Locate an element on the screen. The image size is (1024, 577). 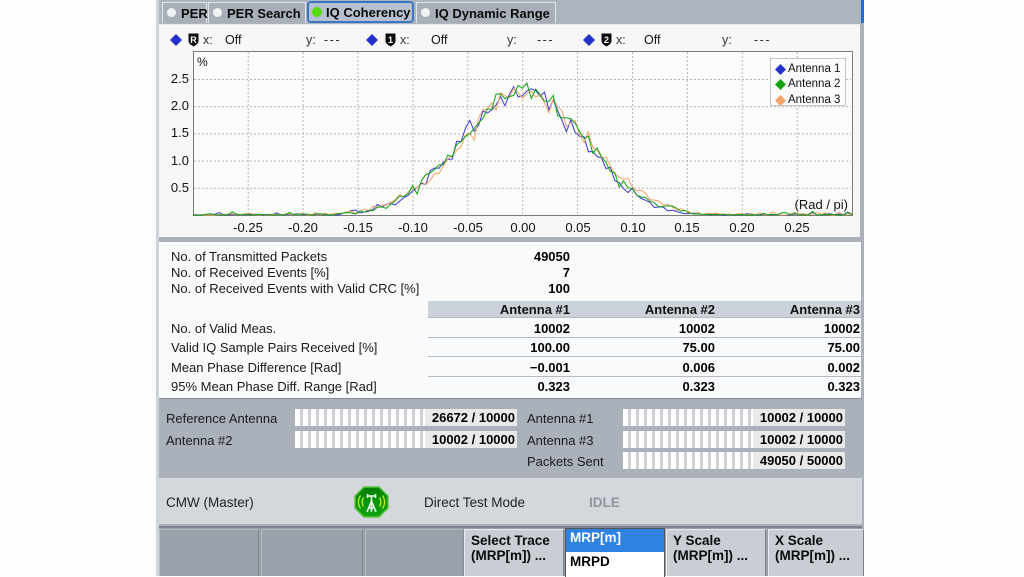
svg-text: 1 is located at coordinates (390, 40).